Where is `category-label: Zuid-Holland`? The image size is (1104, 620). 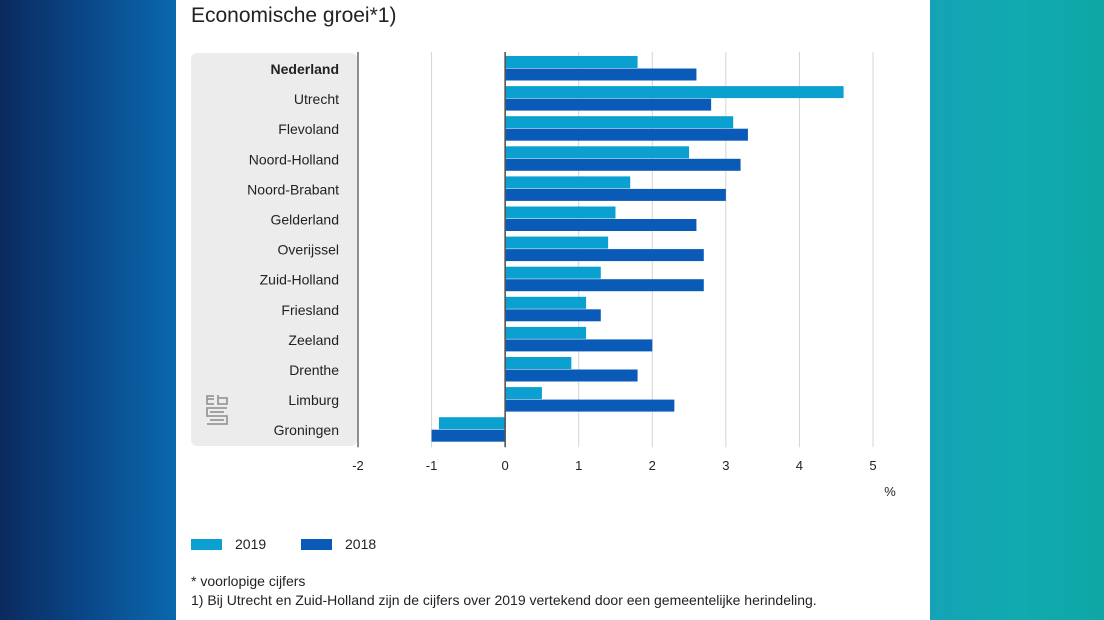
category-label: Zuid-Holland is located at coordinates (299, 280).